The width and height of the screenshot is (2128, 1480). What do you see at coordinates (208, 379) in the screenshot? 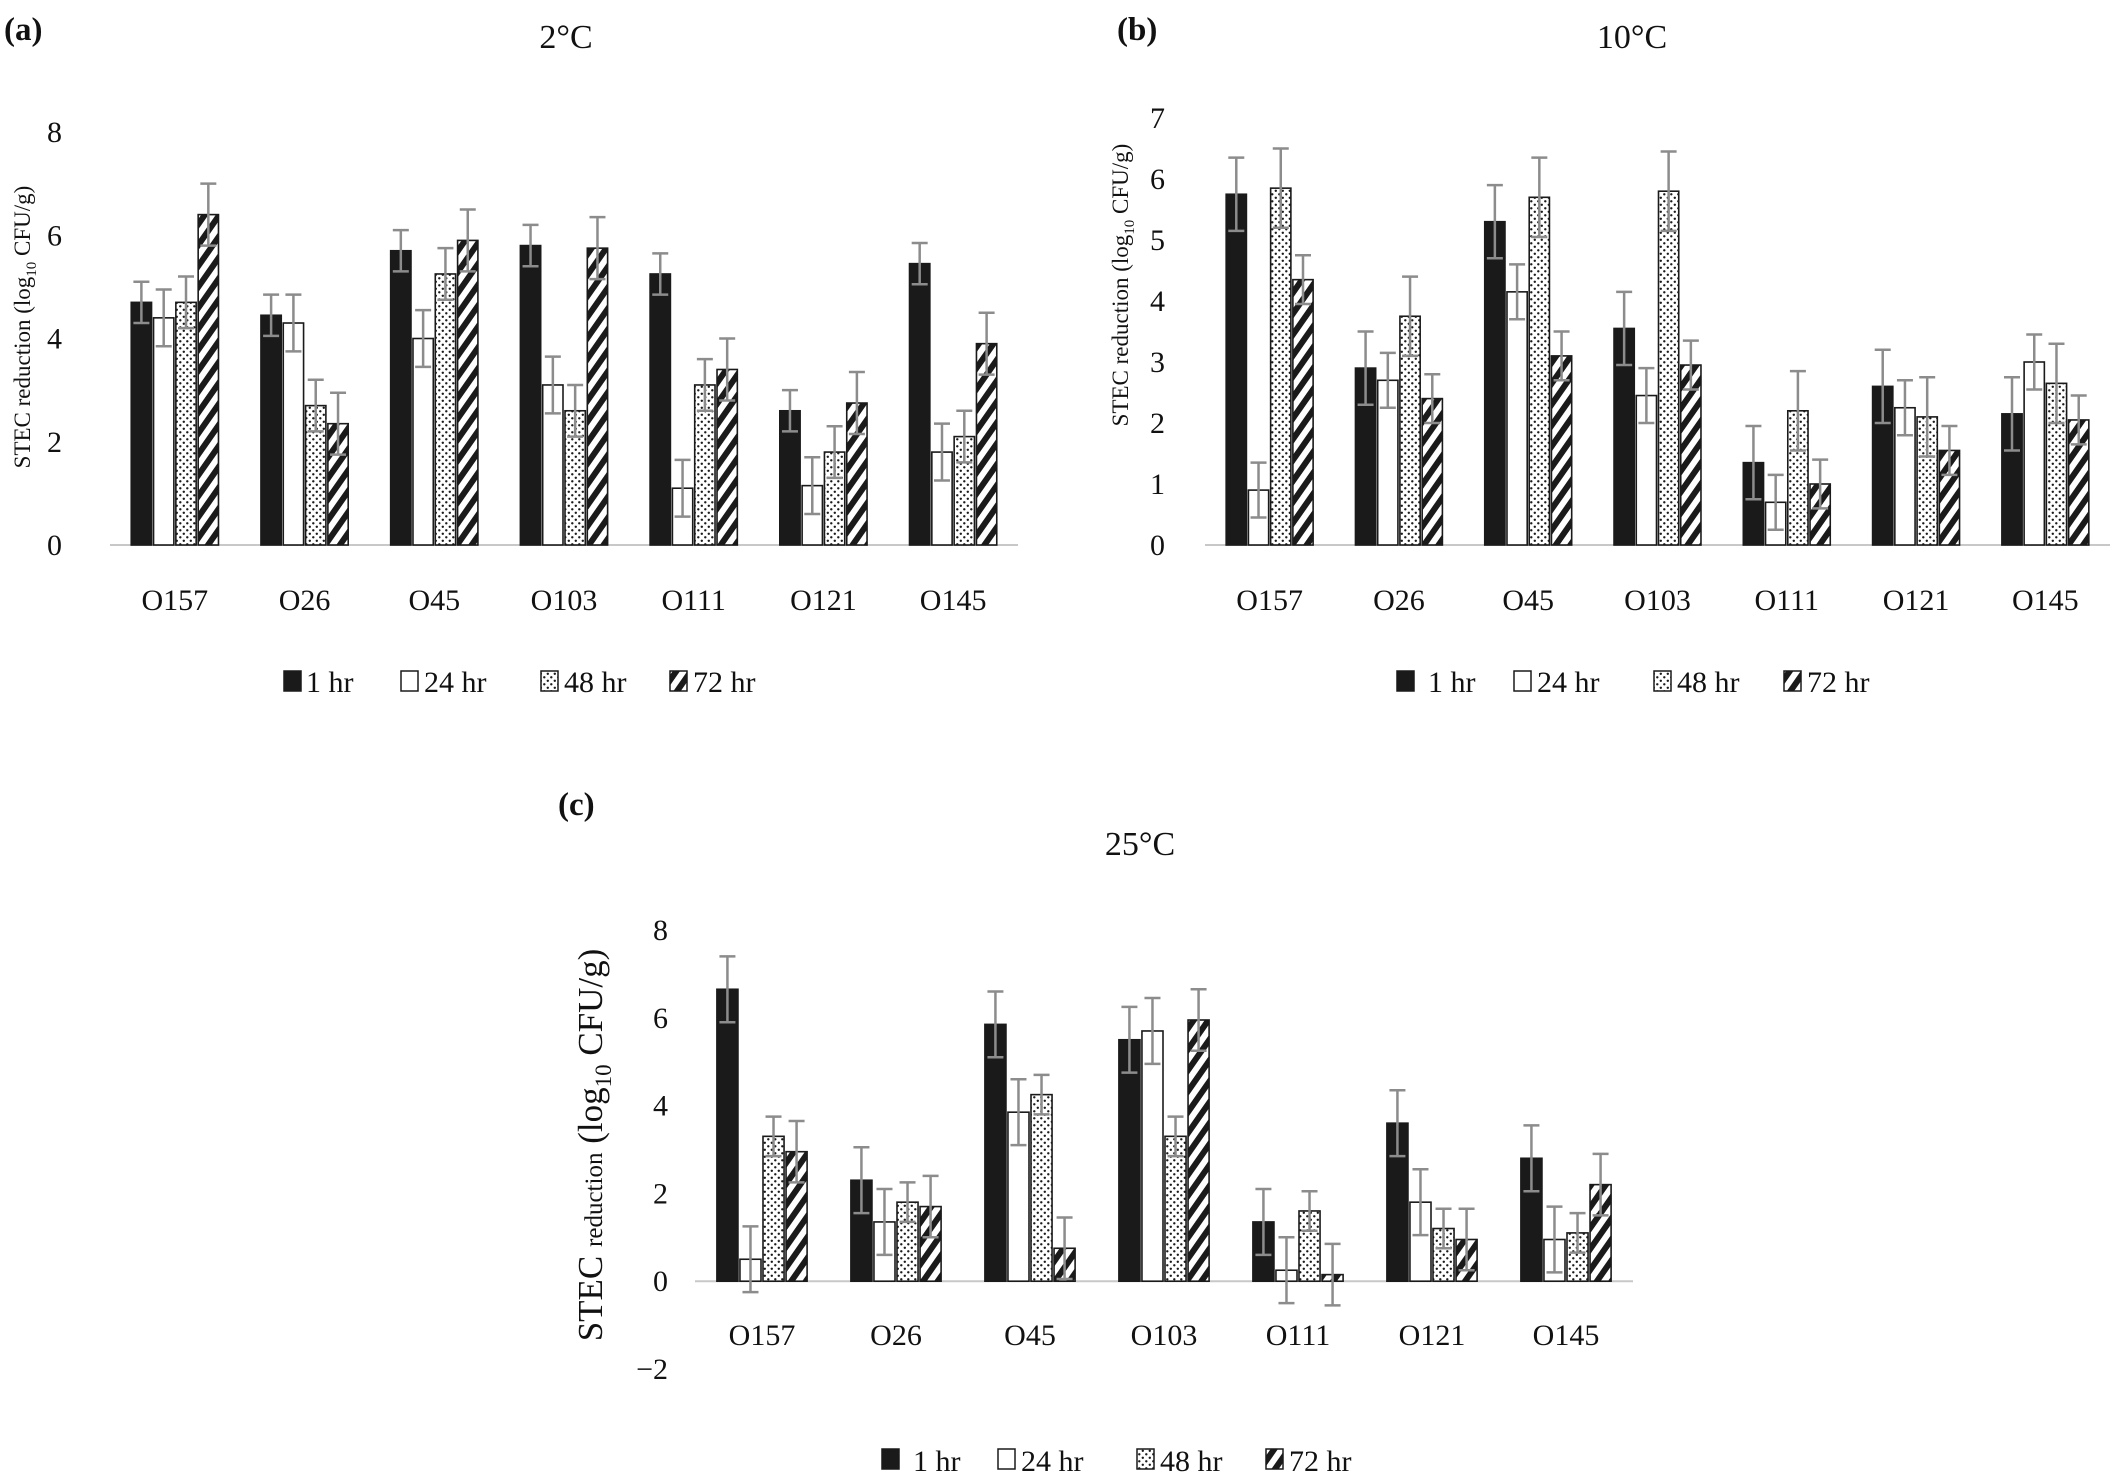
I see `bar-72hr-o157` at bounding box center [208, 379].